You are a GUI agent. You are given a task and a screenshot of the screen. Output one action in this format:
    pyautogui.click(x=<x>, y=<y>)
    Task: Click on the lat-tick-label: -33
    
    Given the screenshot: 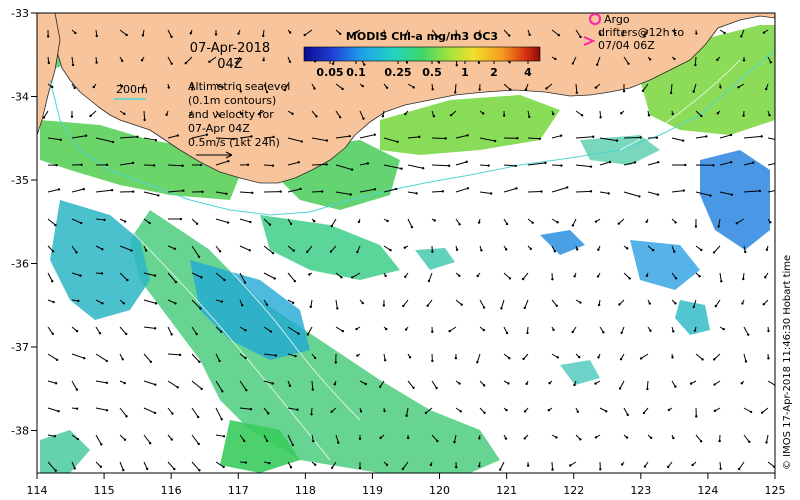 What is the action you would take?
    pyautogui.click(x=20, y=13)
    